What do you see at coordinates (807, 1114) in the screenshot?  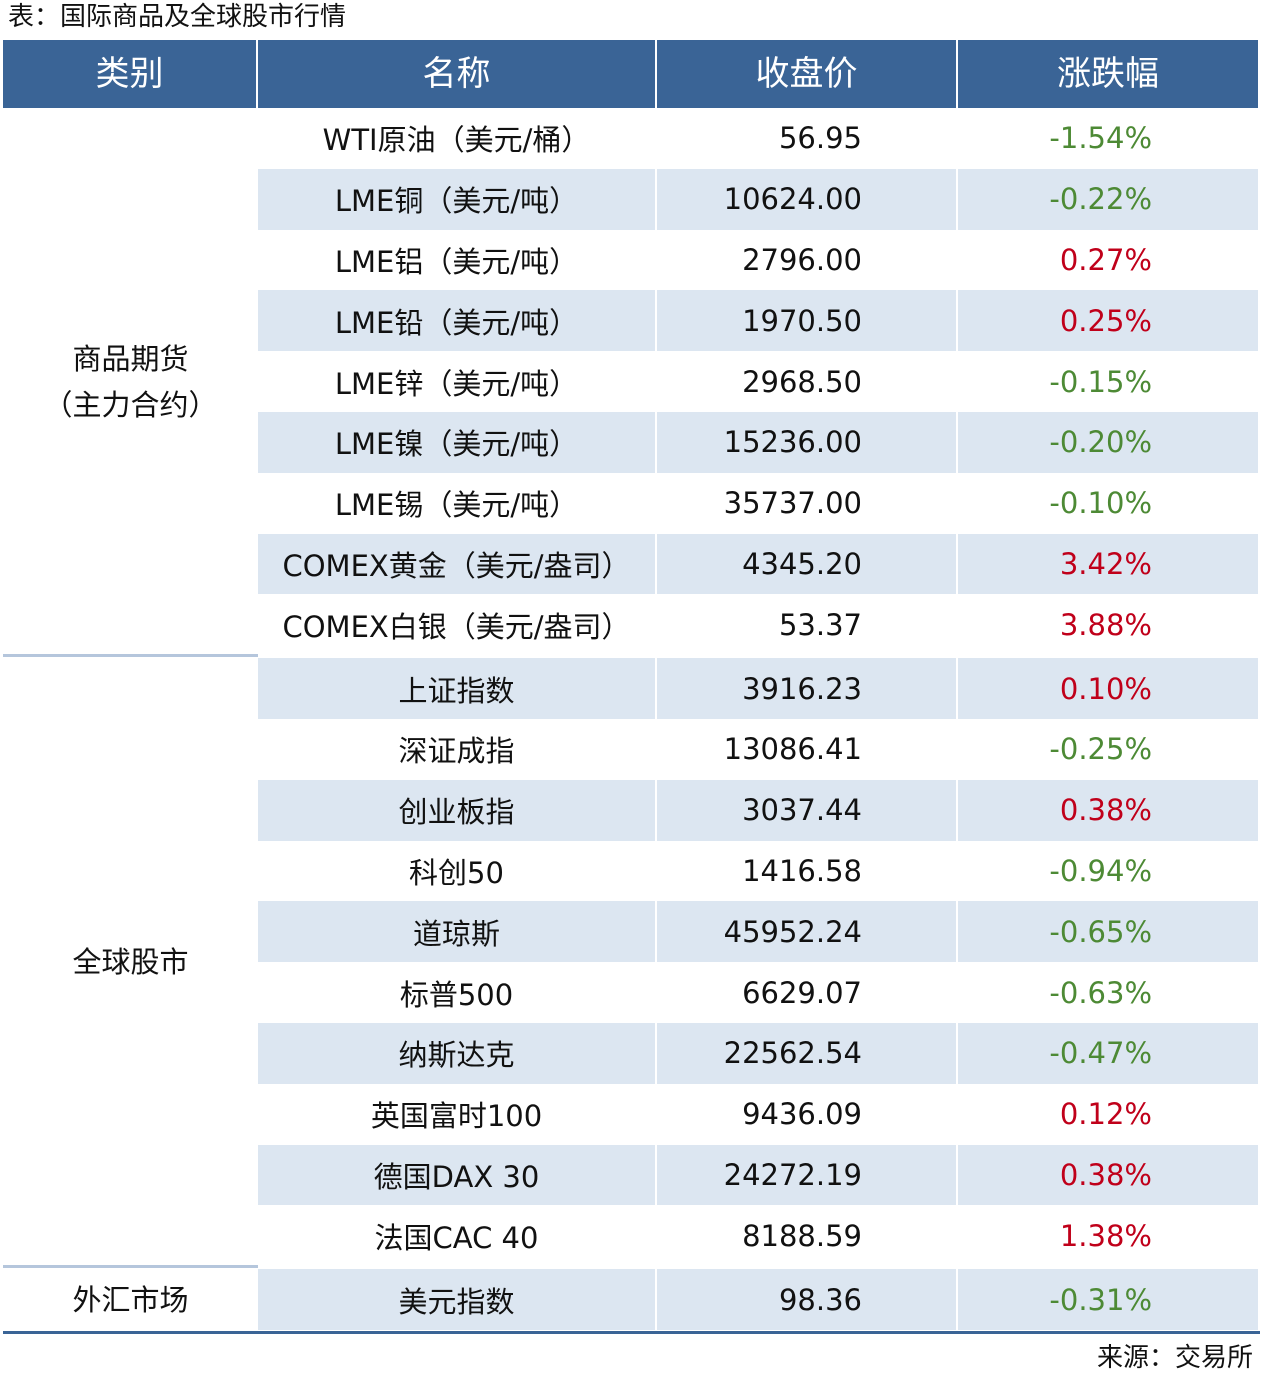 I see `price-cell: 9436.09` at bounding box center [807, 1114].